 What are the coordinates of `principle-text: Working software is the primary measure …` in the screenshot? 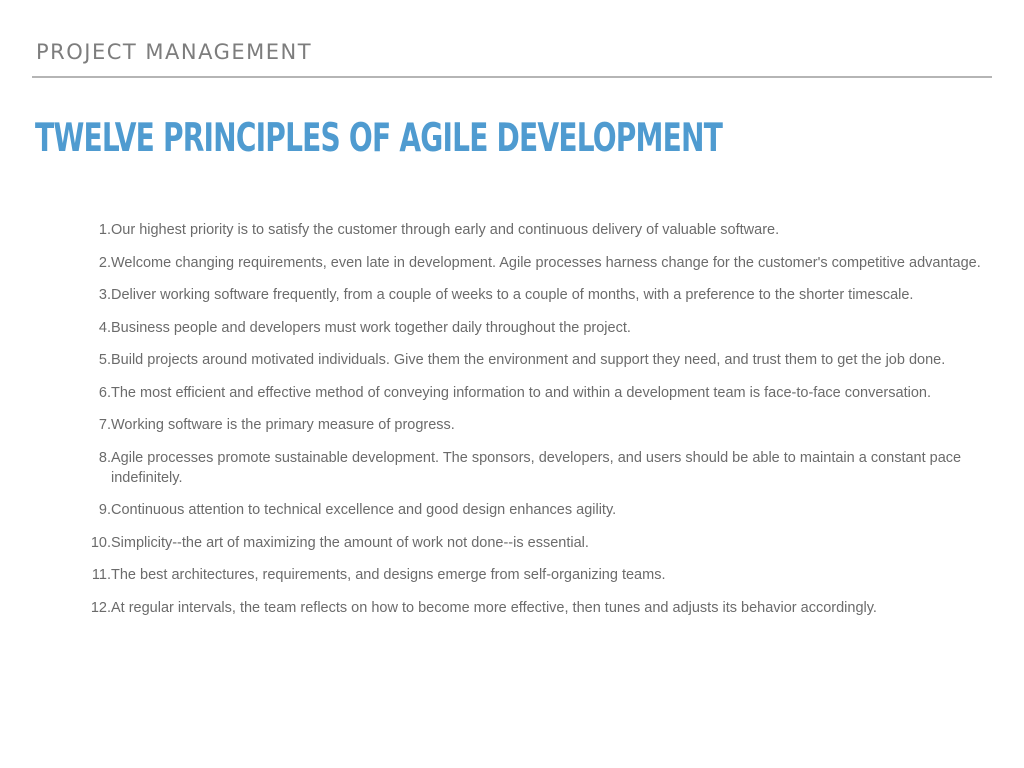 It's located at (283, 425).